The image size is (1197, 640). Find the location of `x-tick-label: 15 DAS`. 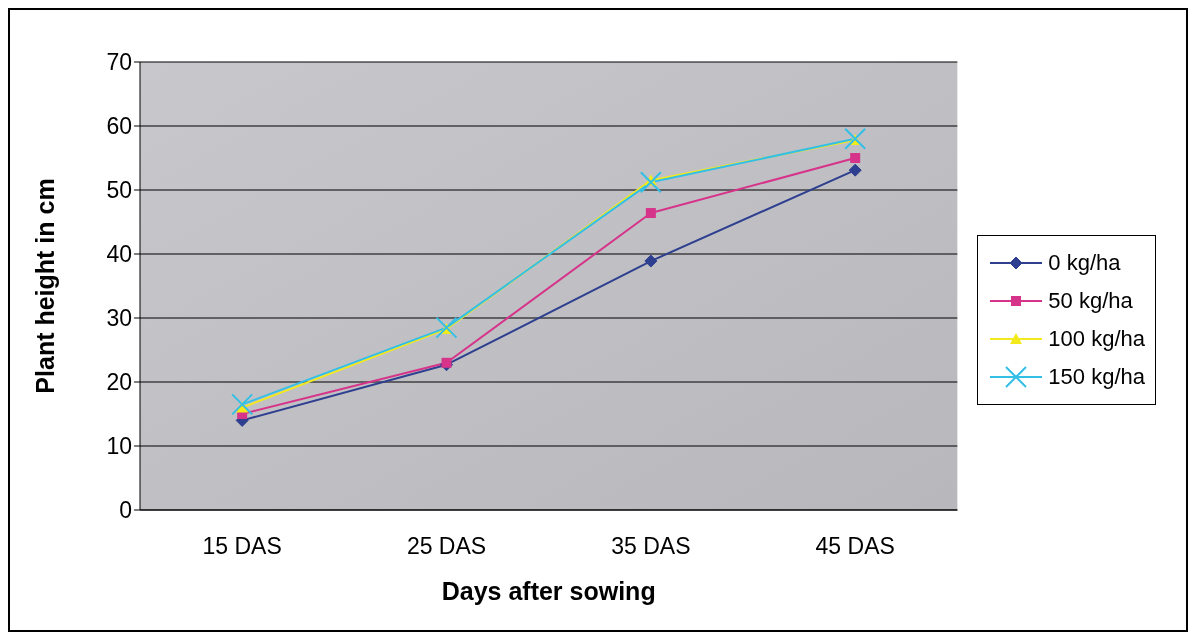

x-tick-label: 15 DAS is located at coordinates (242, 546).